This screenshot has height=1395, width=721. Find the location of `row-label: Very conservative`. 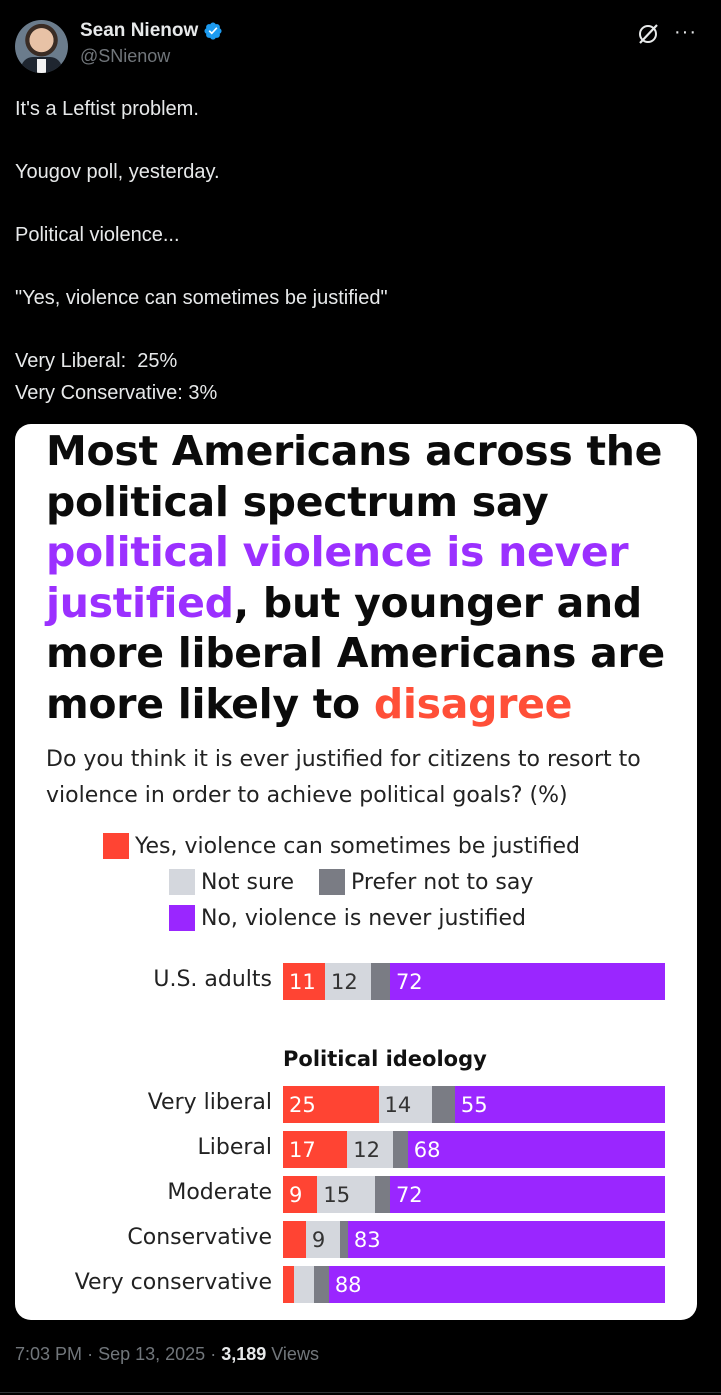

row-label: Very conservative is located at coordinates (173, 1282).